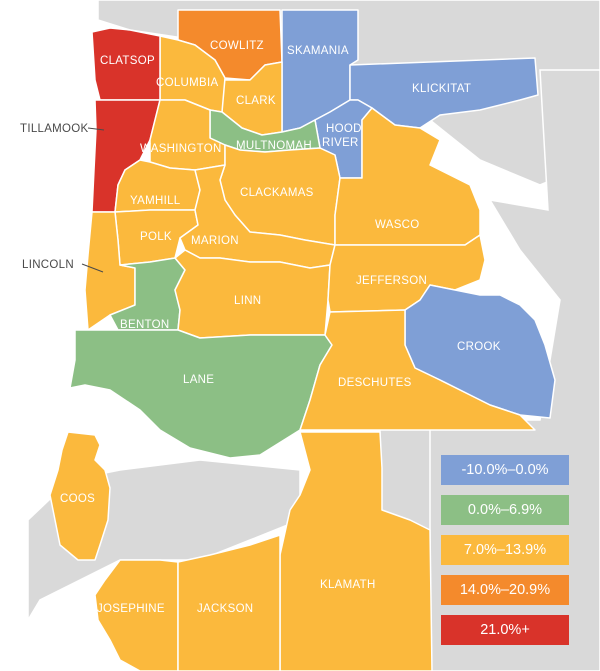 The width and height of the screenshot is (600, 671). What do you see at coordinates (277, 193) in the screenshot?
I see `label-clackamas: CLACKAMAS` at bounding box center [277, 193].